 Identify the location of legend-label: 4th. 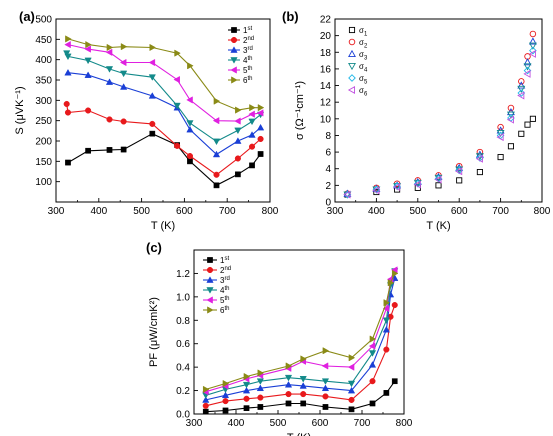
(224, 290).